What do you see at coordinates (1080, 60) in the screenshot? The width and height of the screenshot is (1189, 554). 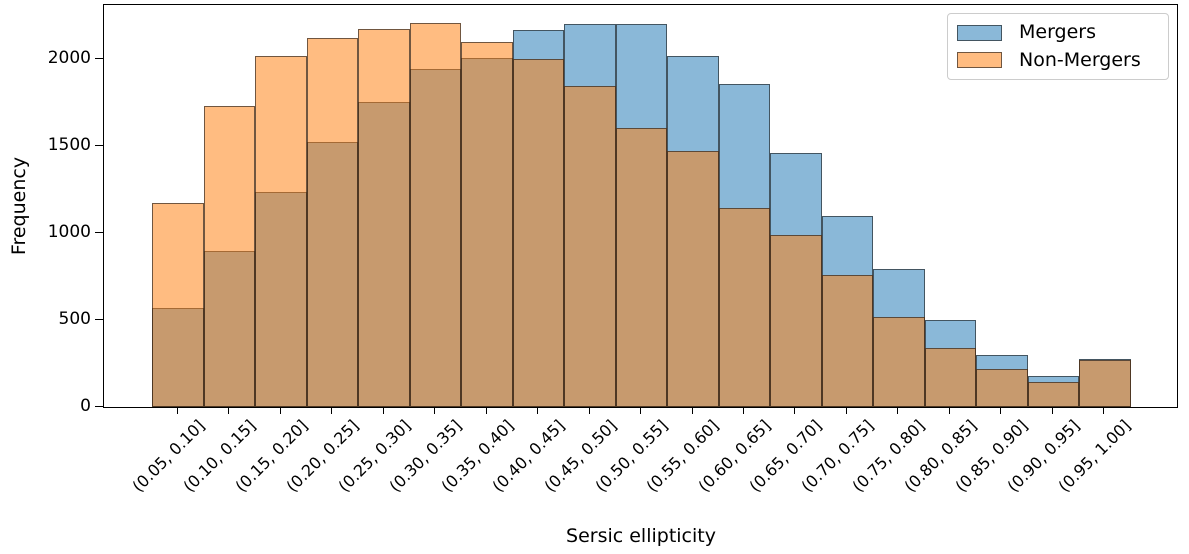 I see `legend-label: Non-Mergers` at bounding box center [1080, 60].